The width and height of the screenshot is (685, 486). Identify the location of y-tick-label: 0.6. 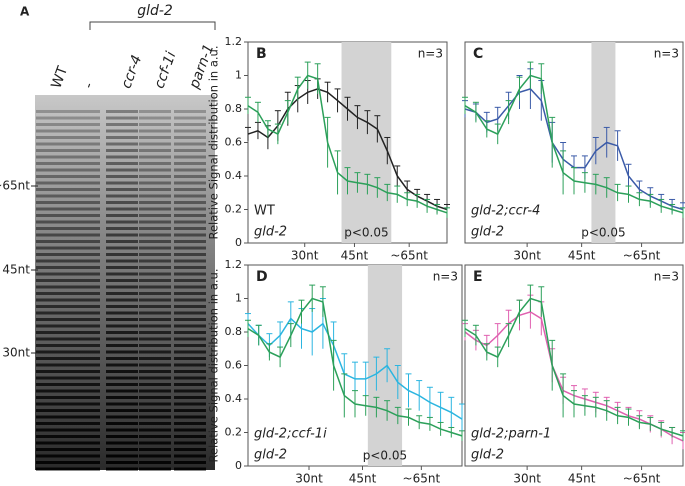
(234, 365).